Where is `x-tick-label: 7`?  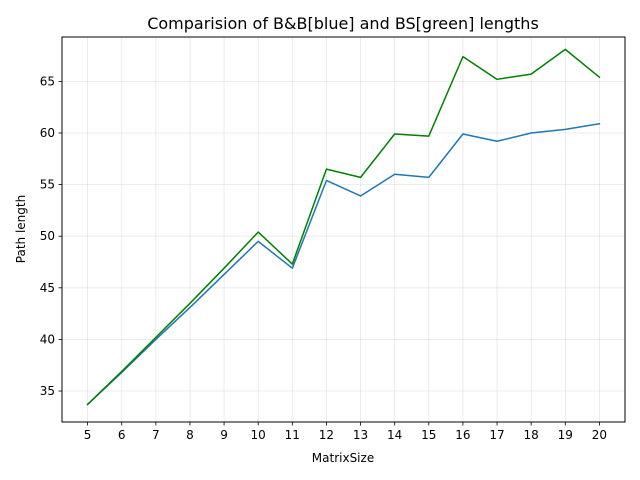 x-tick-label: 7 is located at coordinates (156, 435).